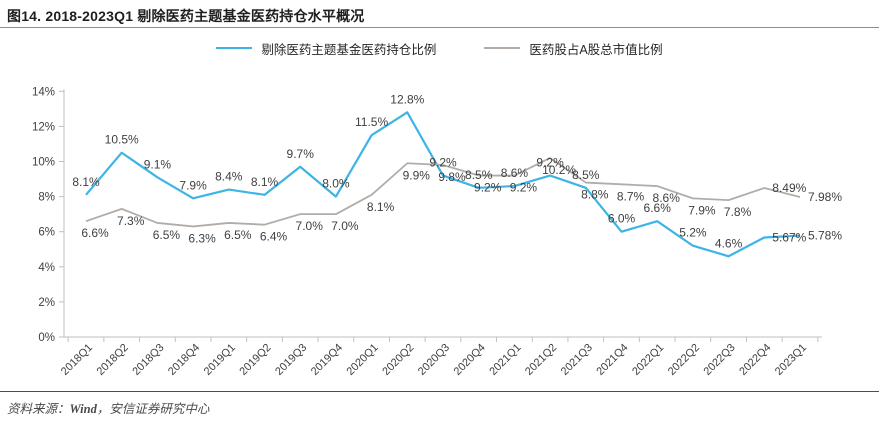  What do you see at coordinates (43, 163) in the screenshot?
I see `y-tick-label: 10%` at bounding box center [43, 163].